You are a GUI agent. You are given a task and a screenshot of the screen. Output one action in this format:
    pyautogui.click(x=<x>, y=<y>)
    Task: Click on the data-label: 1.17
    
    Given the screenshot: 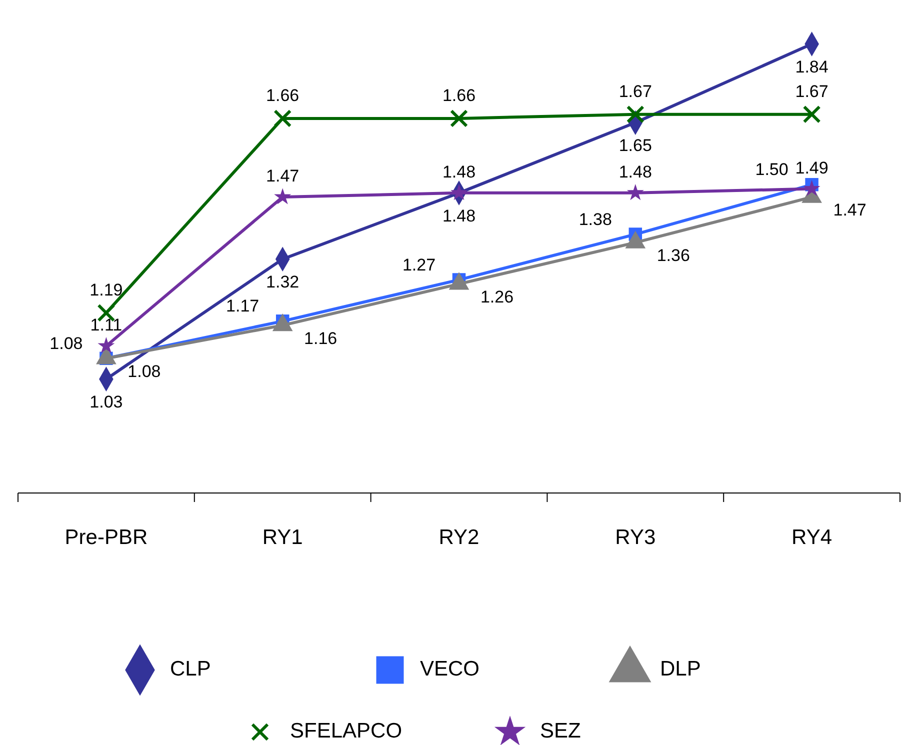 What is the action you would take?
    pyautogui.click(x=243, y=306)
    